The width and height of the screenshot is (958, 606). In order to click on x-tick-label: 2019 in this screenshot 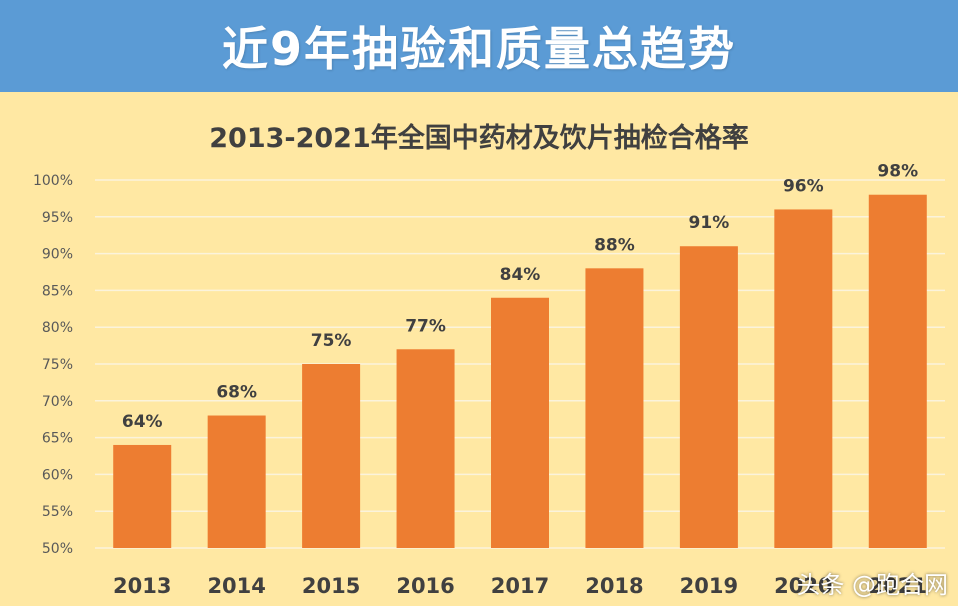, I will do `click(709, 586)`.